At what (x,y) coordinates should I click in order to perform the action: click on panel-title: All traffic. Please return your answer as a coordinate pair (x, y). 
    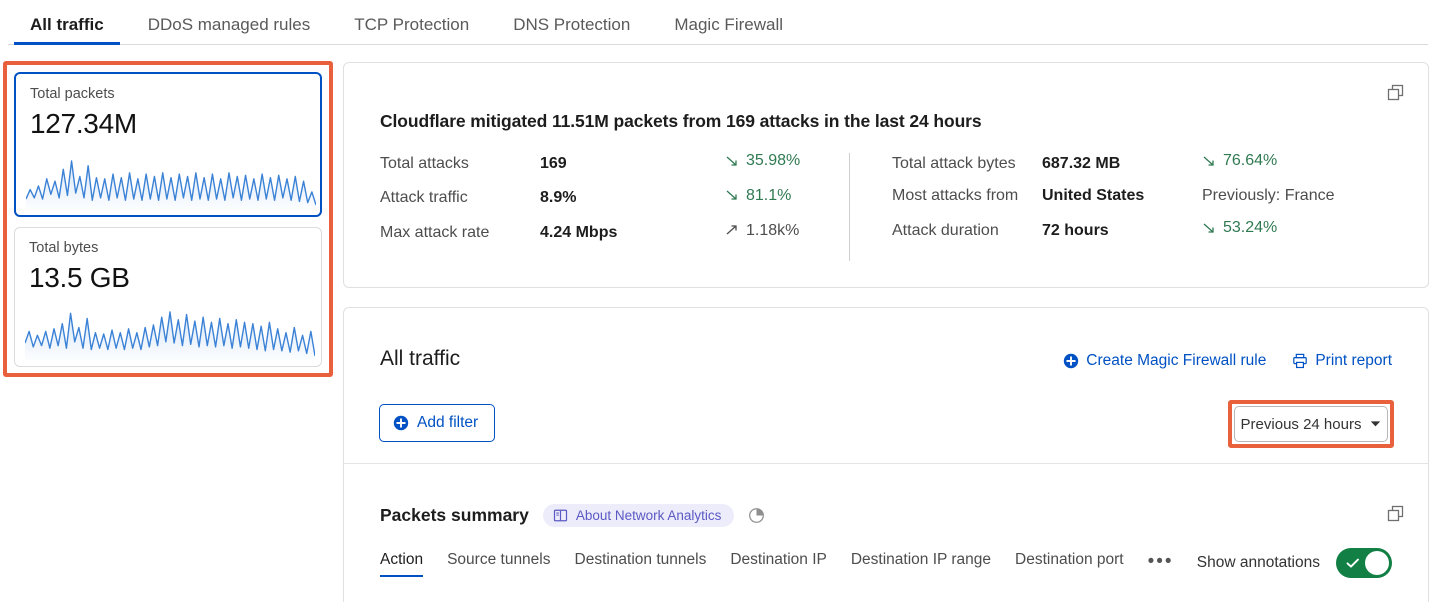
    Looking at the image, I should click on (420, 358).